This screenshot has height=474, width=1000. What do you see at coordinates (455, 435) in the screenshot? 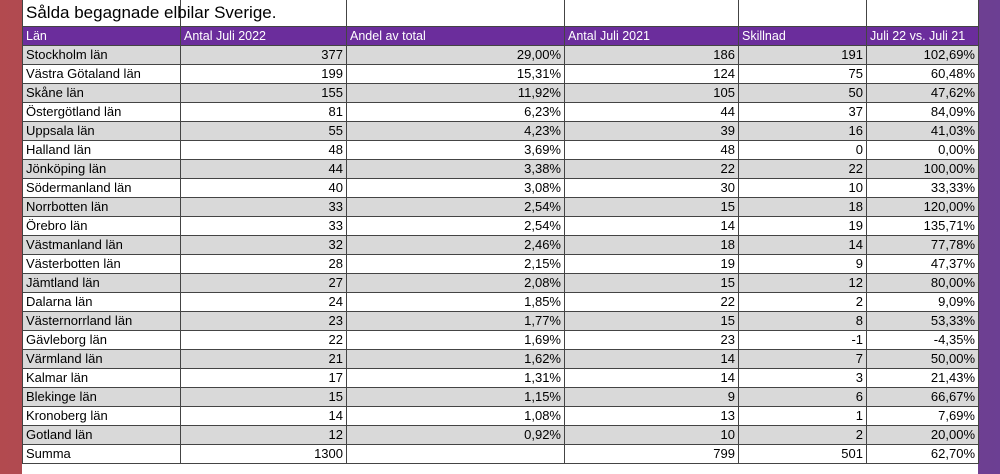
I see `cell: 0,92%` at bounding box center [455, 435].